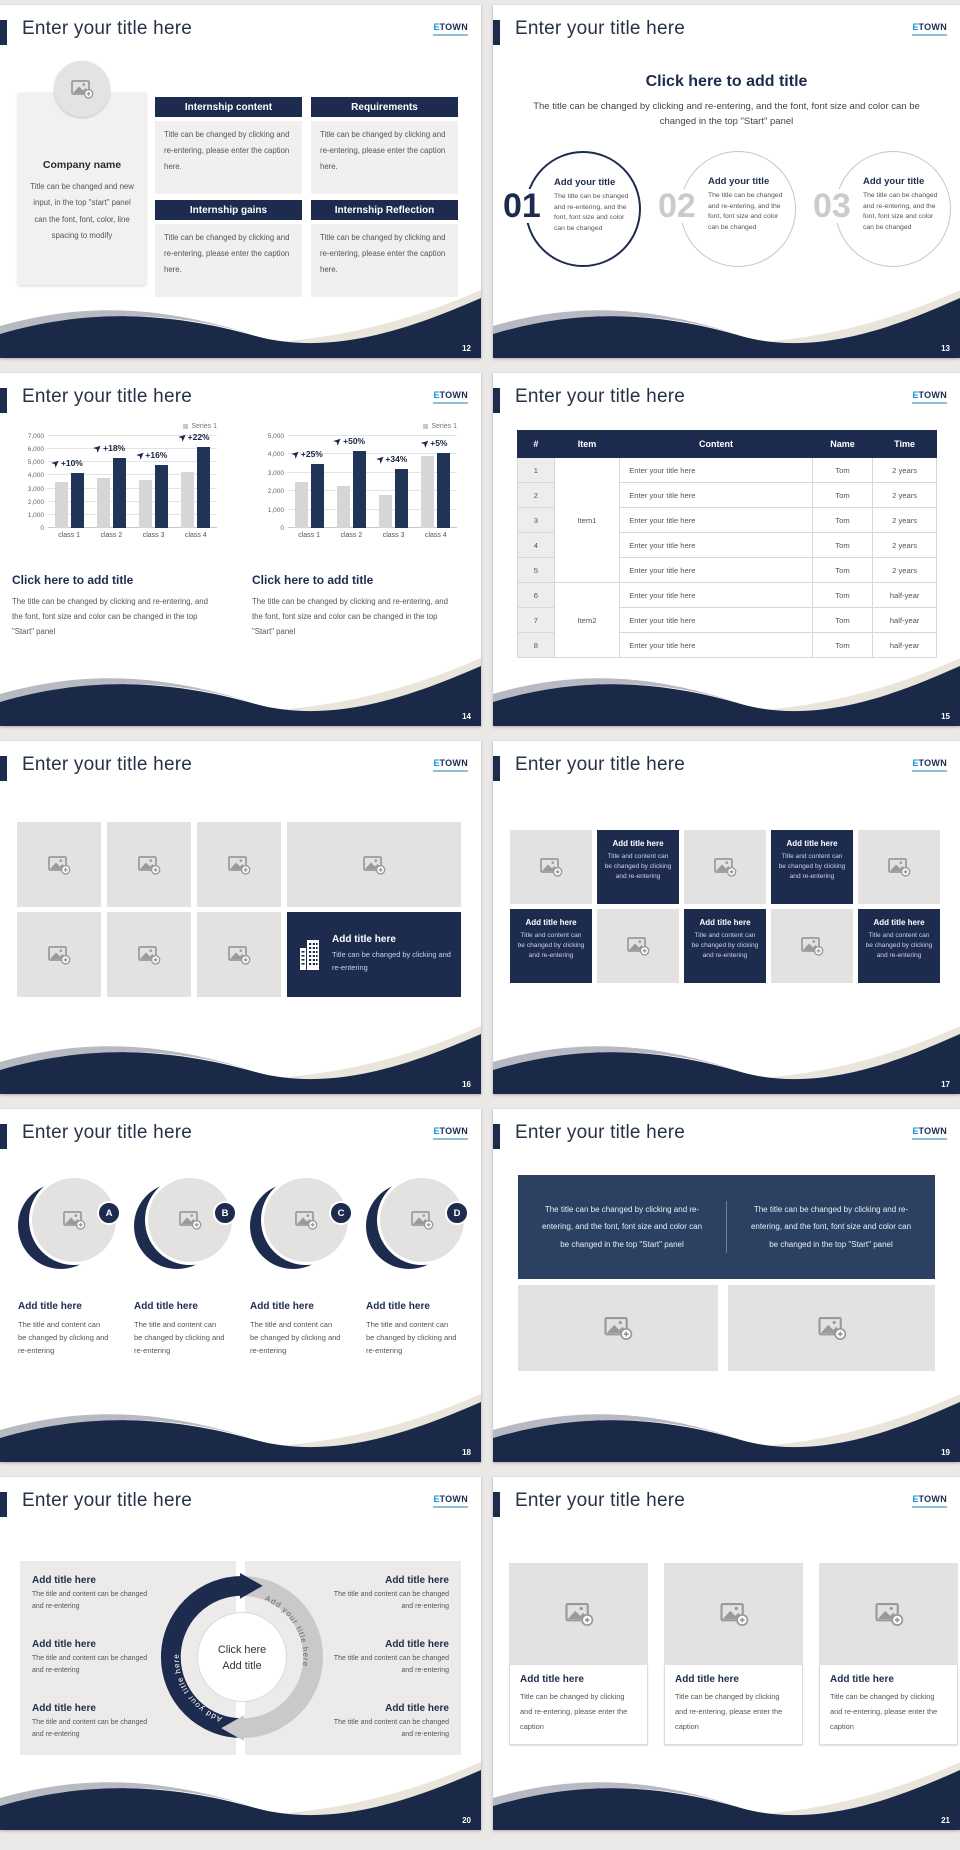 This screenshot has width=960, height=1850. What do you see at coordinates (587, 520) in the screenshot?
I see `cell-item-group: Item1` at bounding box center [587, 520].